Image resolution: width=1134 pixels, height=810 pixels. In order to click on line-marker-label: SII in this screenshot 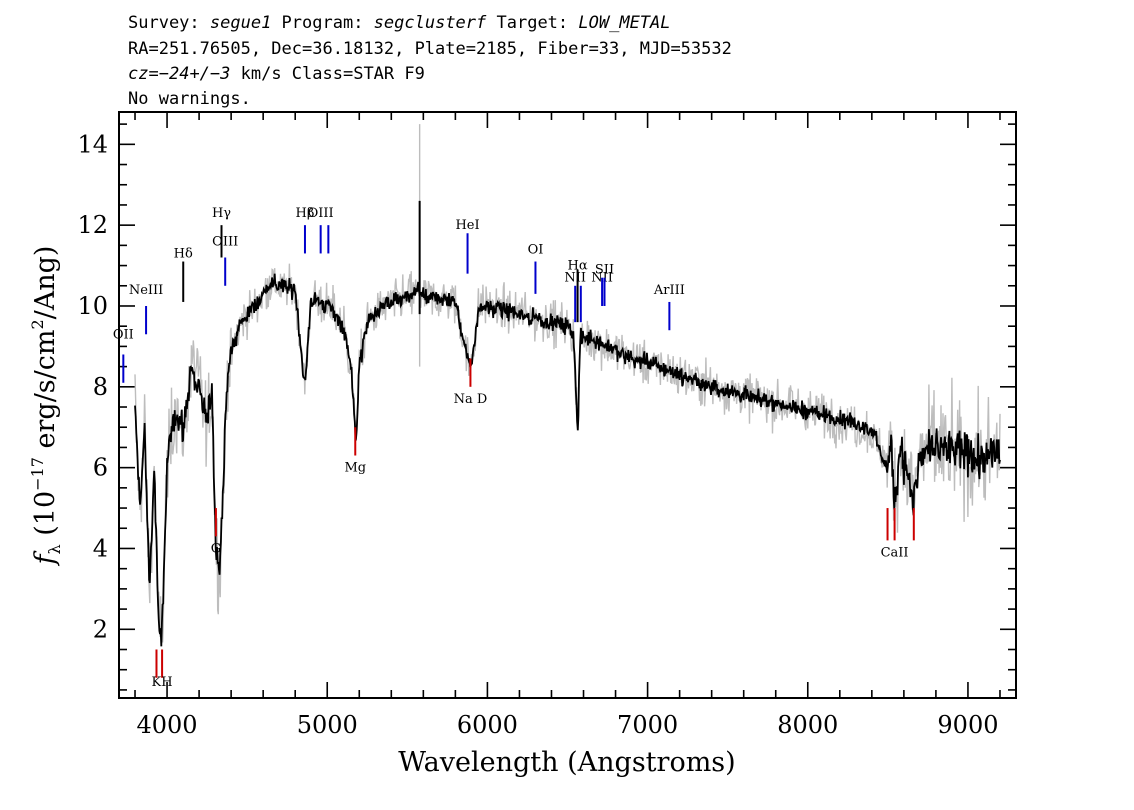, I will do `click(604, 270)`.